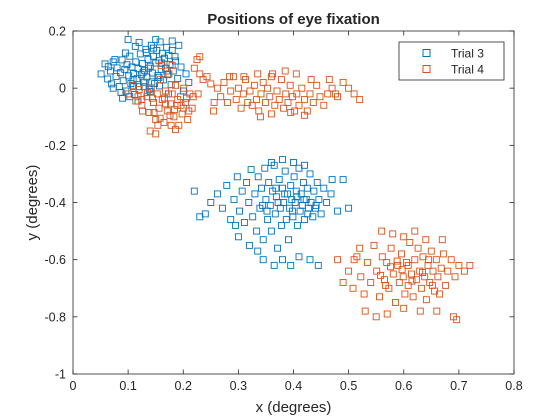 The image size is (560, 420). I want to click on x-tick-label: 0, so click(73, 386).